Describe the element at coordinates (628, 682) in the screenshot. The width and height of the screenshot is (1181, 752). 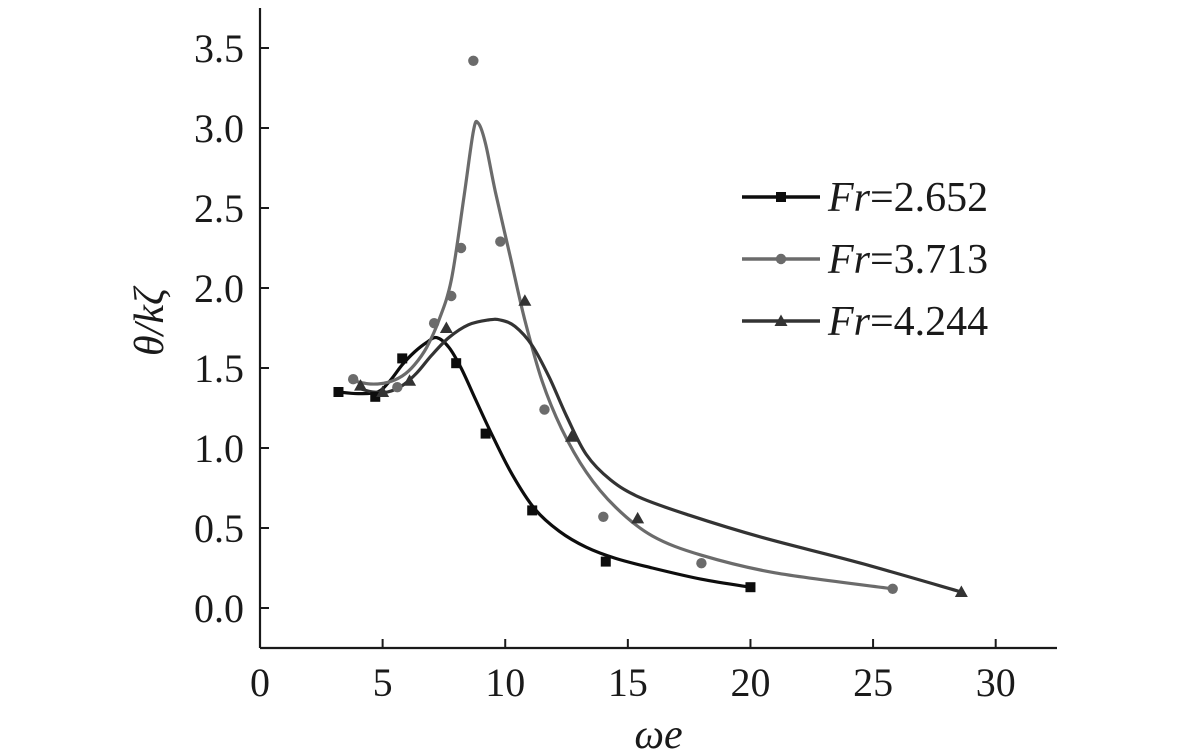
I see `x-tick-label: 15` at that location.